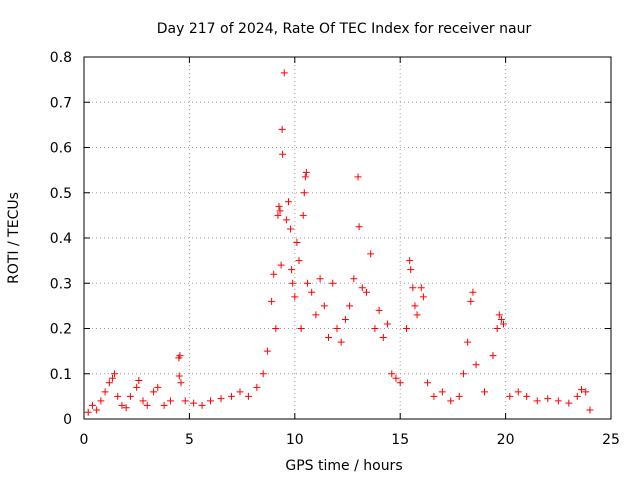  I want to click on x-tick-label: 0, so click(84, 440).